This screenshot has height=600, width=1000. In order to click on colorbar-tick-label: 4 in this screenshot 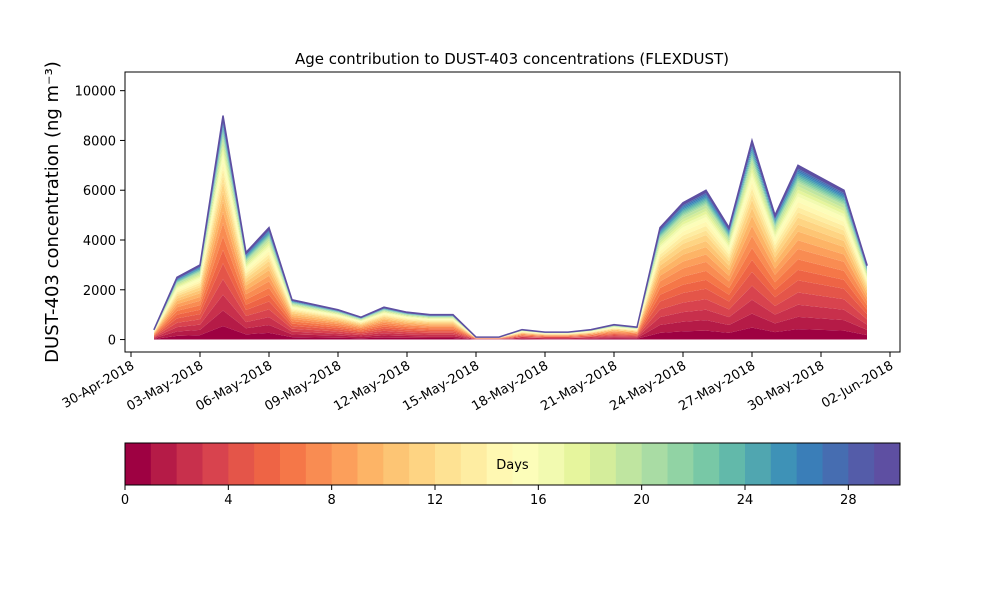, I will do `click(228, 500)`.